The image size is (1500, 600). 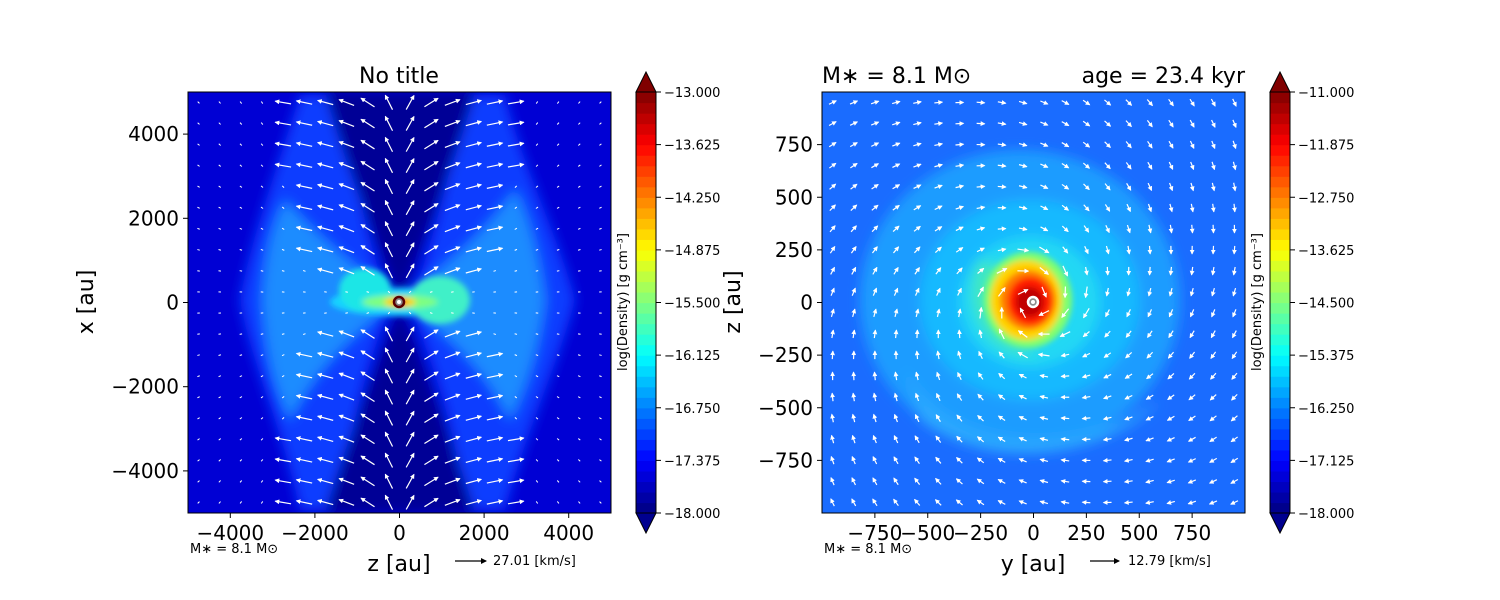 I want to click on right-x-tick-label: −250, so click(x=980, y=533).